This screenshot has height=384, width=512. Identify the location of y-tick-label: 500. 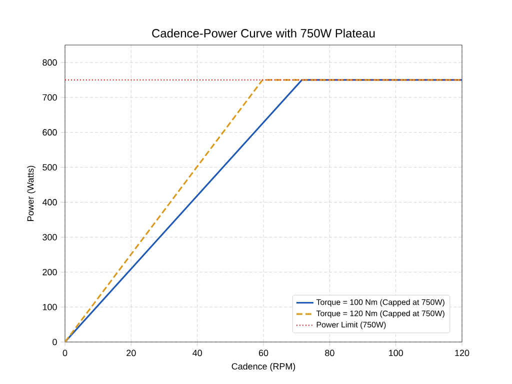
(49, 167).